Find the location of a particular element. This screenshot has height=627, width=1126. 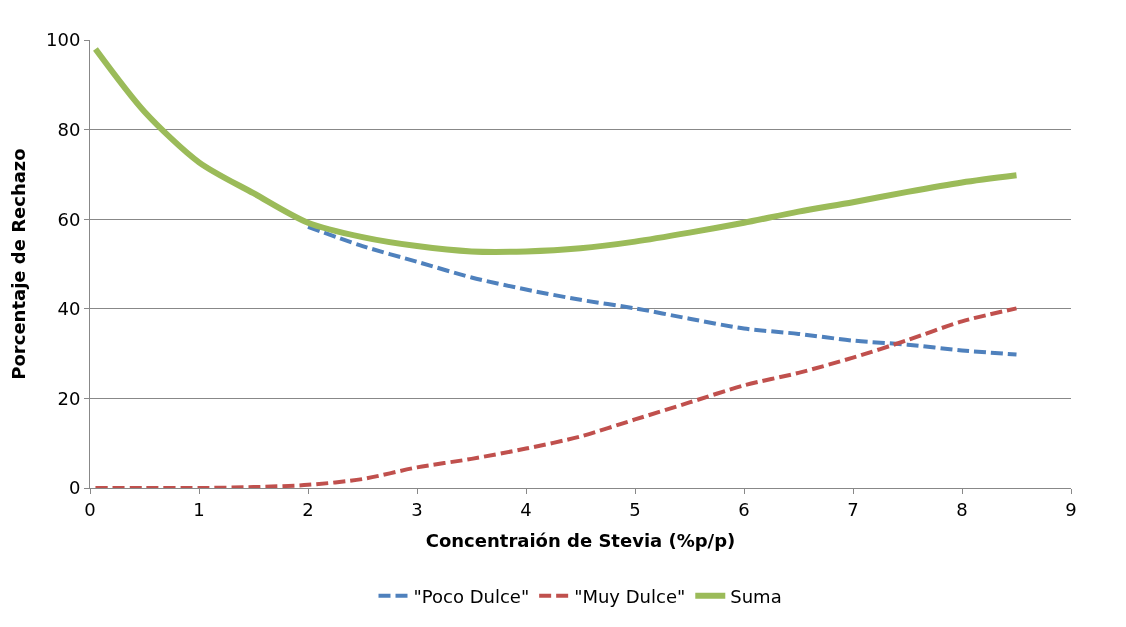

x-axis-title: Concentraión de Stevia (%p/p) is located at coordinates (580, 540).